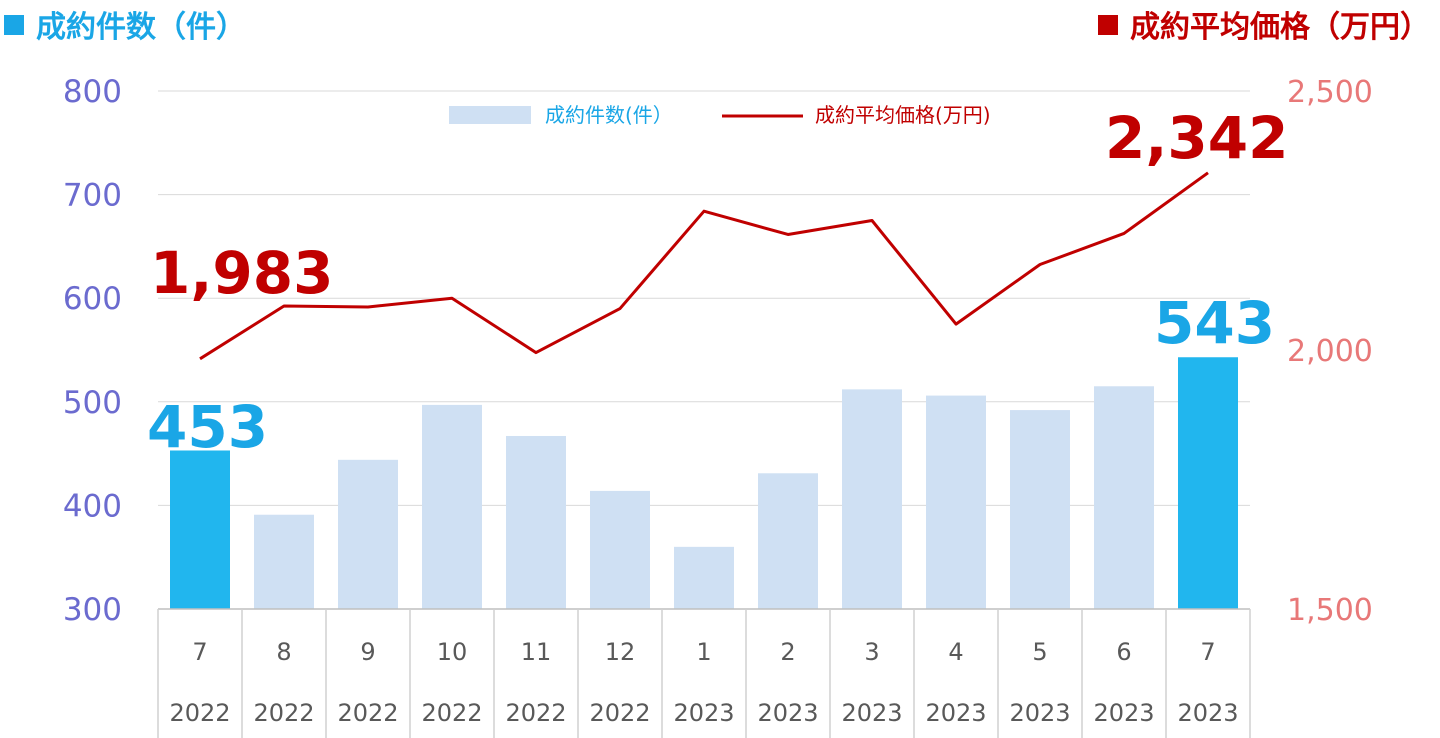  What do you see at coordinates (92, 610) in the screenshot?
I see `left-tick-label: 300` at bounding box center [92, 610].